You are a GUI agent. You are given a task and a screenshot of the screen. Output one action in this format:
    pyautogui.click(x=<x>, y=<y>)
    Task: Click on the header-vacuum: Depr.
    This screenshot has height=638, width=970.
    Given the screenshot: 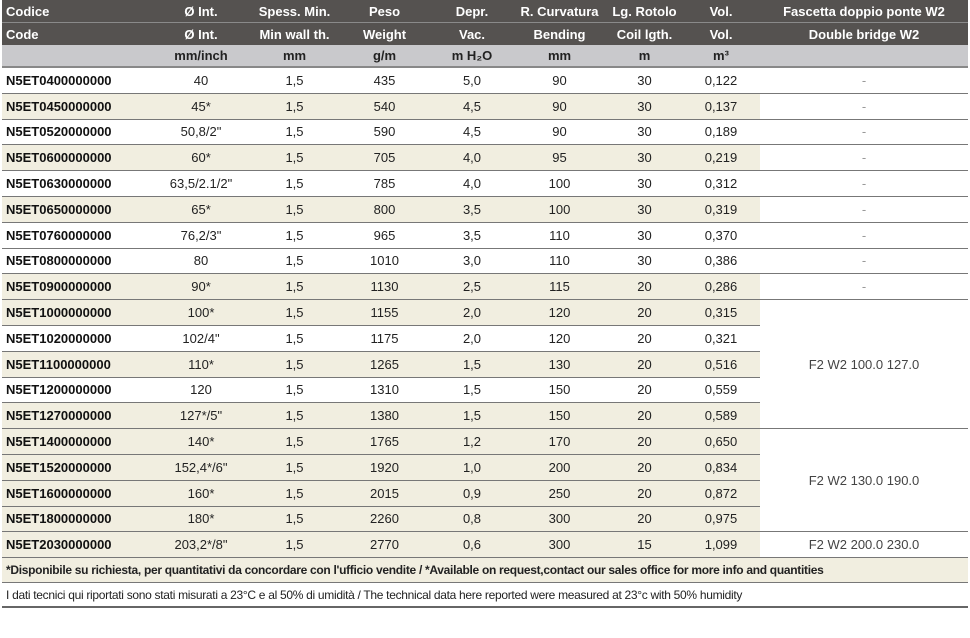 What is the action you would take?
    pyautogui.click(x=472, y=11)
    